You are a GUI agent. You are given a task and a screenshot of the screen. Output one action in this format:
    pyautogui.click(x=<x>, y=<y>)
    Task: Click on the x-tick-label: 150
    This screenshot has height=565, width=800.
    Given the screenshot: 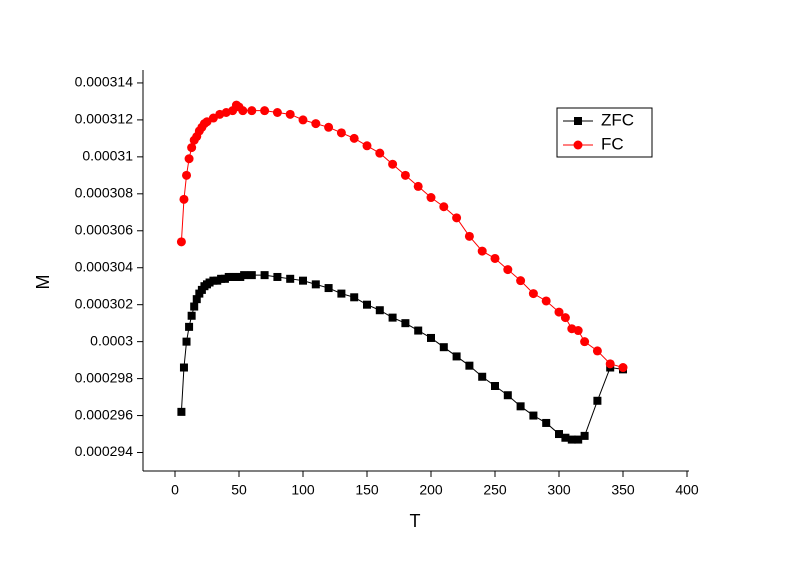 What is the action you would take?
    pyautogui.click(x=367, y=490)
    